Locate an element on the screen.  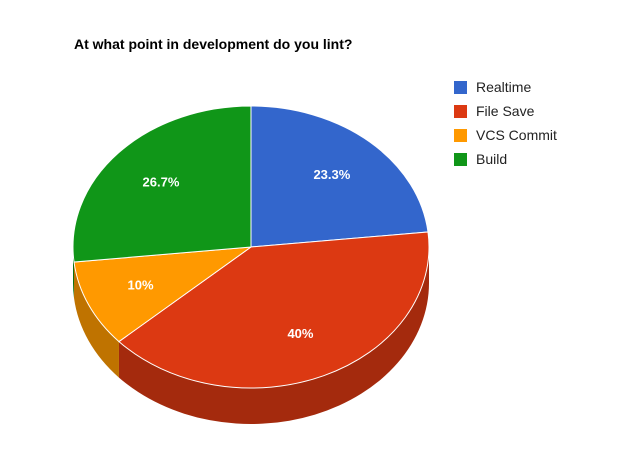
pie-labels: 23.3% 40% 10% 26.7% is located at coordinates (239, 254).